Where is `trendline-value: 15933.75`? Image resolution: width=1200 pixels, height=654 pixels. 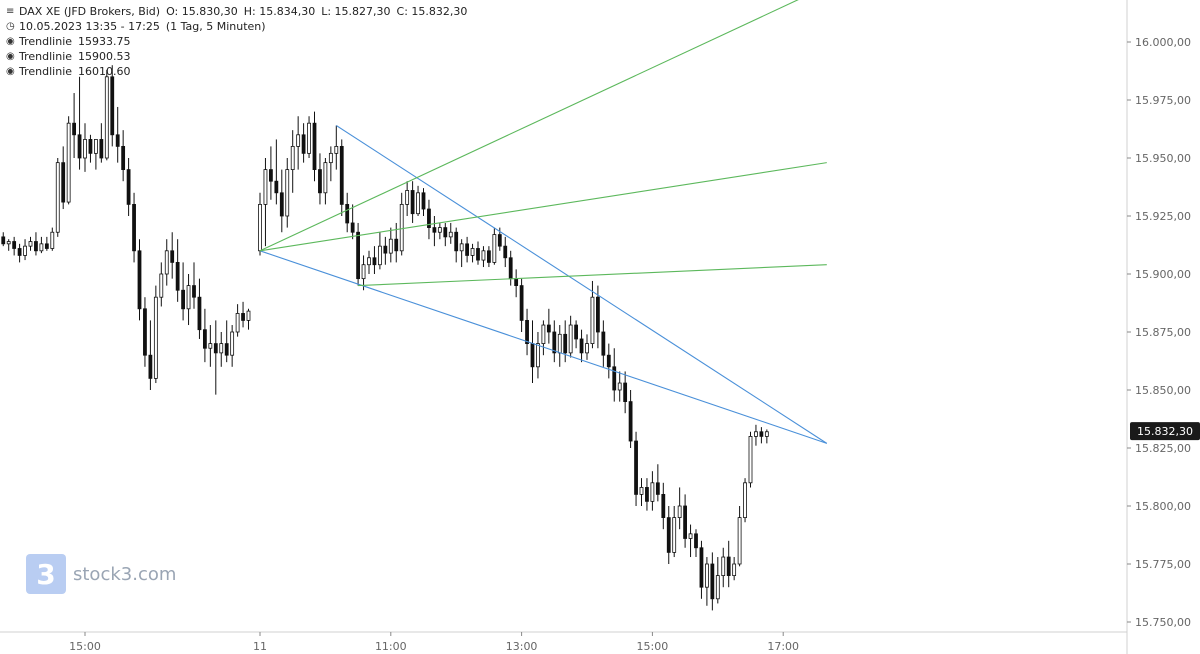
trendline-value: 15933.75 is located at coordinates (104, 41).